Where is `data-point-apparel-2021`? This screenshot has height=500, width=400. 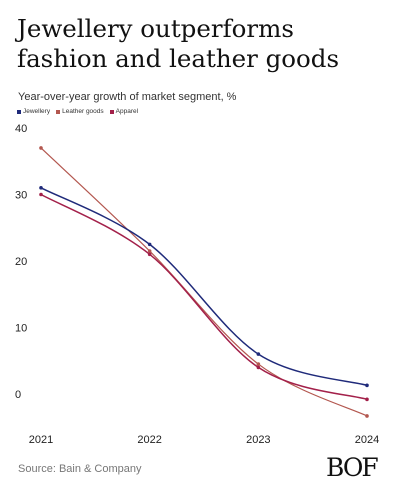
data-point-apparel-2021 is located at coordinates (41, 194).